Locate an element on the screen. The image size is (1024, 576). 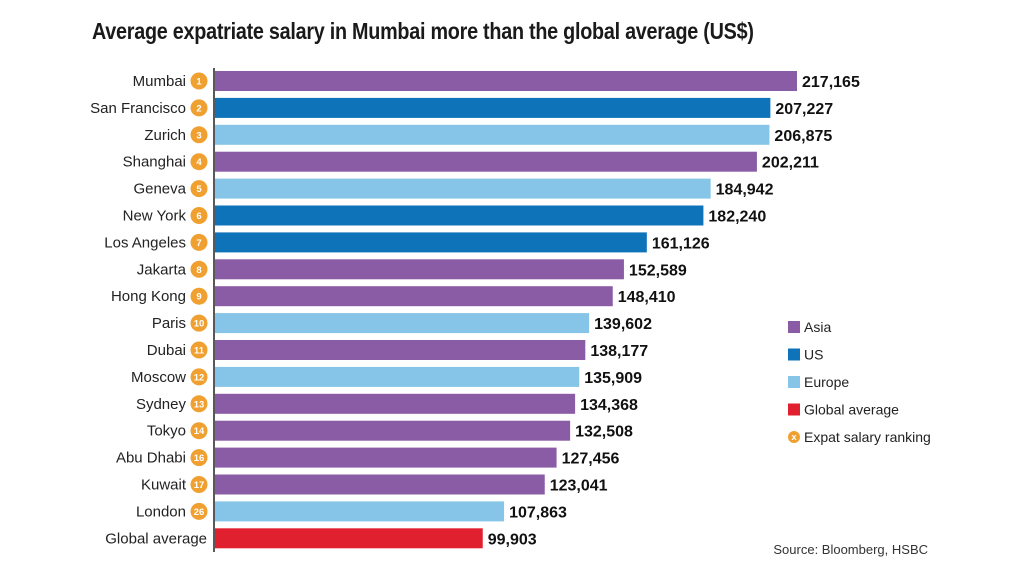
category-label-11: Moscow is located at coordinates (158, 377).